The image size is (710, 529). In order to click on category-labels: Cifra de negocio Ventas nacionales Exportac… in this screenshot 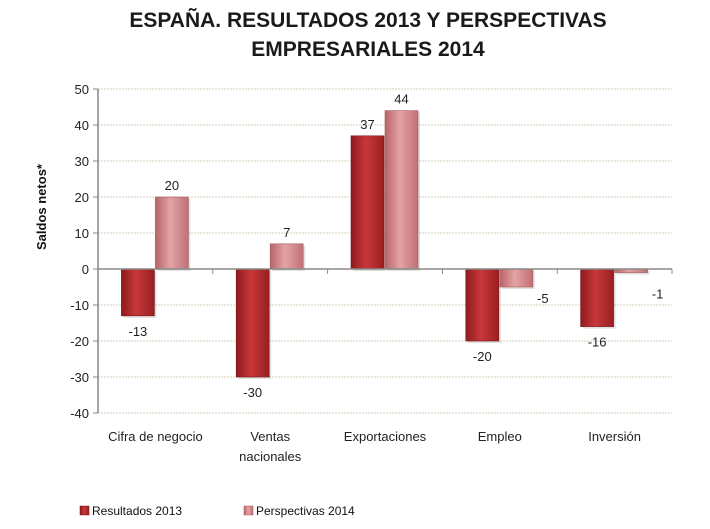, I will do `click(374, 446)`.